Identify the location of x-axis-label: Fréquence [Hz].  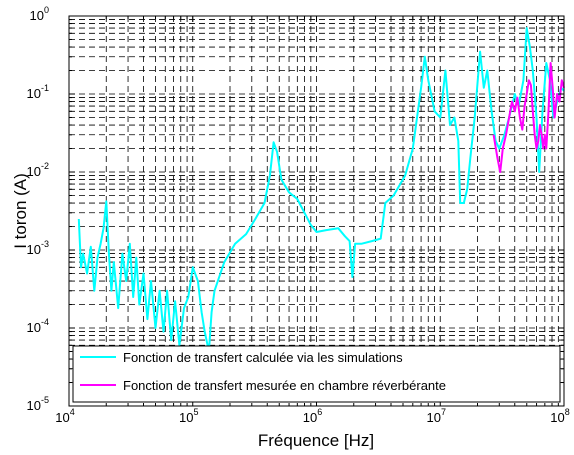
(316, 440).